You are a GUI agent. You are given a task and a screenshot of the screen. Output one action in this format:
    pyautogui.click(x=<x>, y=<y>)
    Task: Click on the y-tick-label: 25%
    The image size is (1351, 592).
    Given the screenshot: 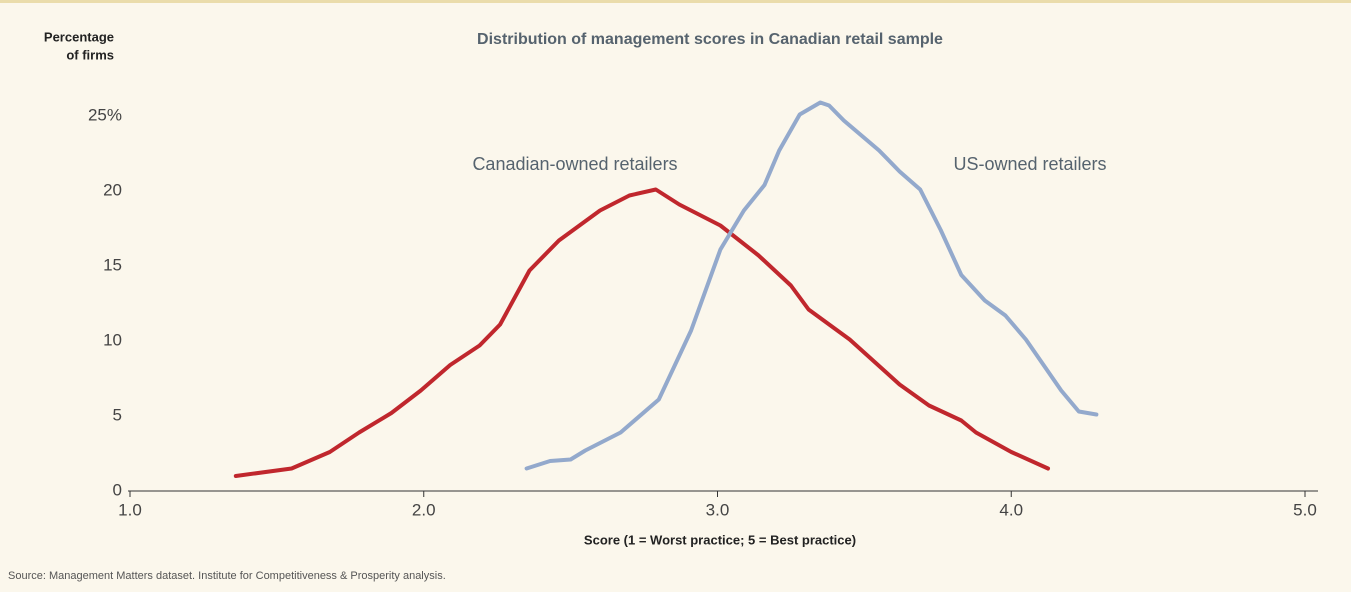 What is the action you would take?
    pyautogui.click(x=105, y=114)
    